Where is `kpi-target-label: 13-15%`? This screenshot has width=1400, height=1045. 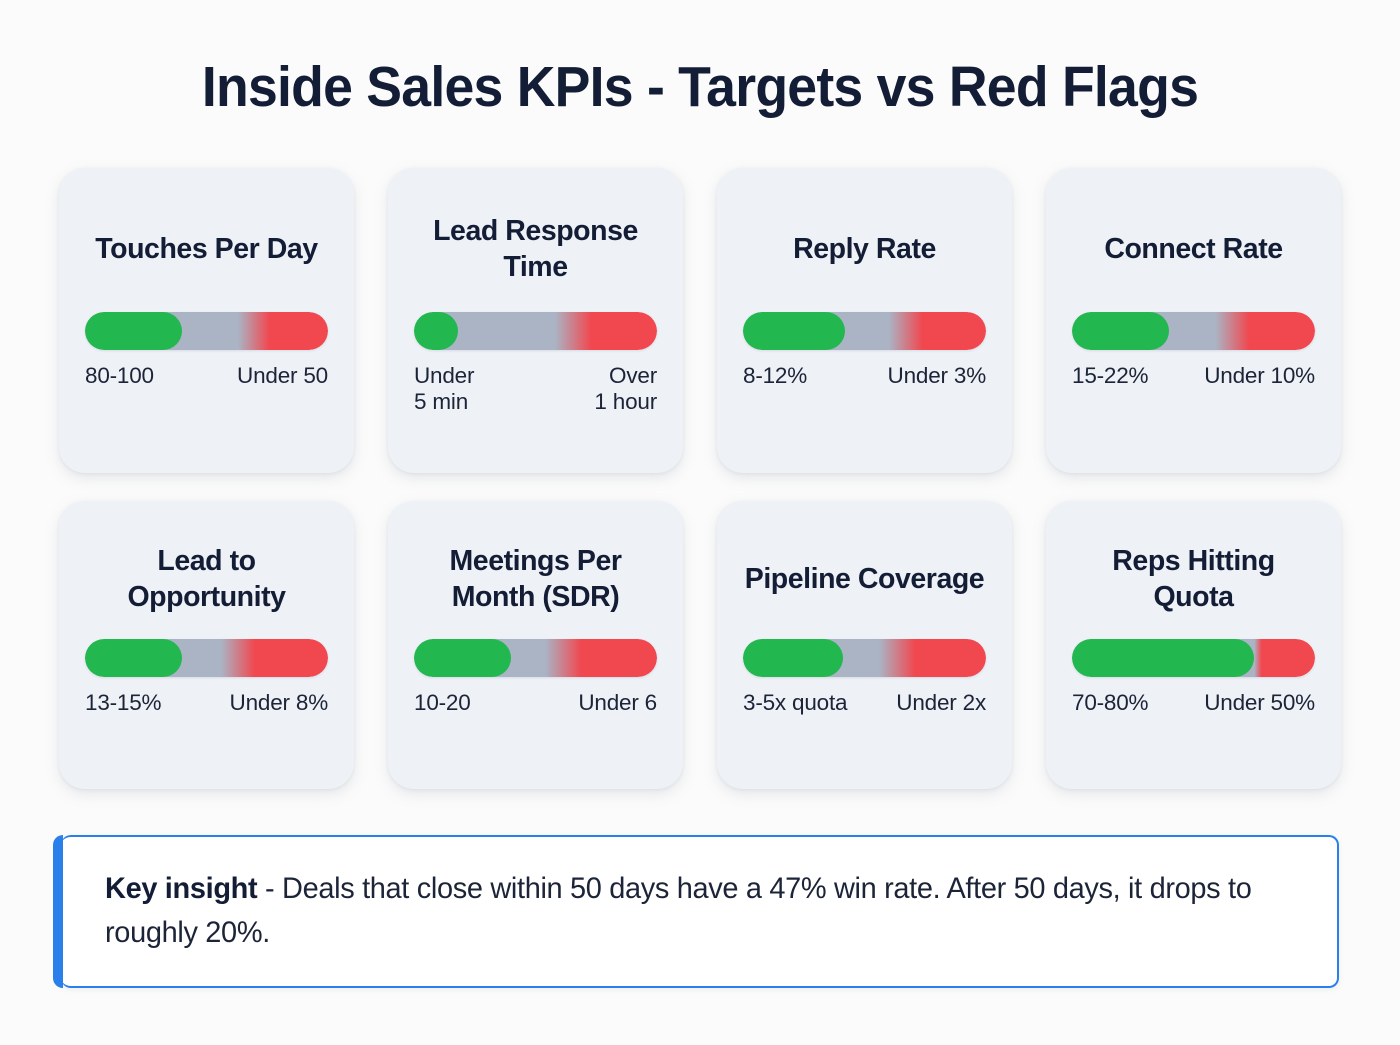 kpi-target-label: 13-15% is located at coordinates (123, 702).